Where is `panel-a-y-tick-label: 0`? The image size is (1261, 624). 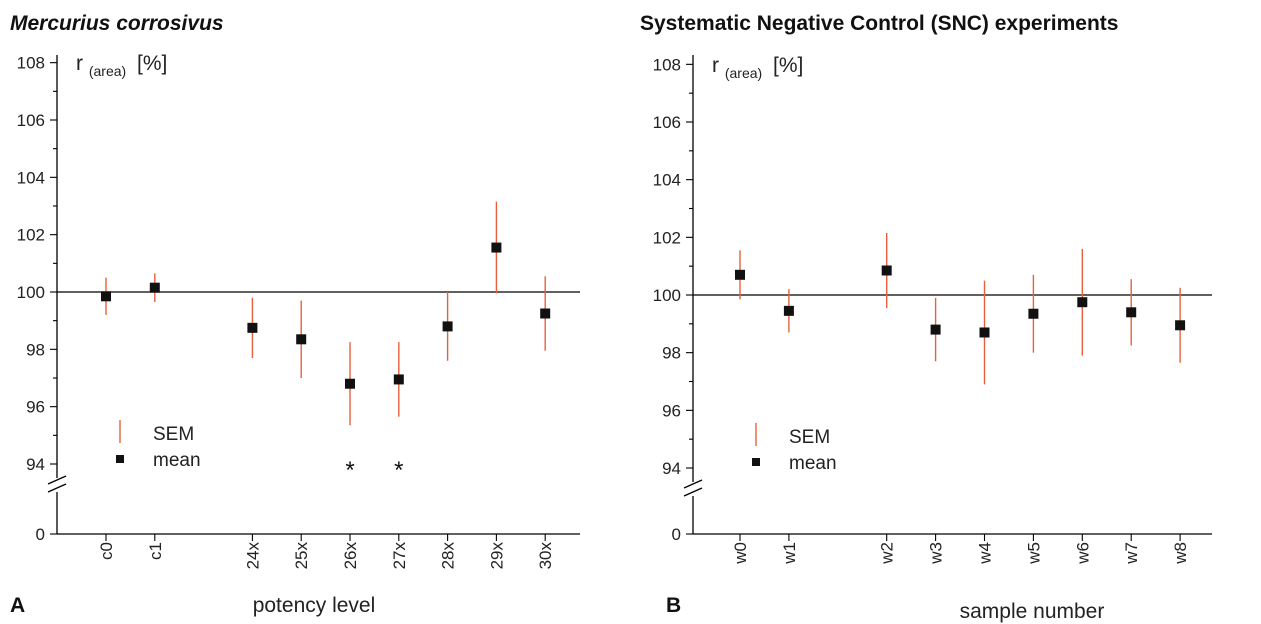 panel-a-y-tick-label: 0 is located at coordinates (40, 534).